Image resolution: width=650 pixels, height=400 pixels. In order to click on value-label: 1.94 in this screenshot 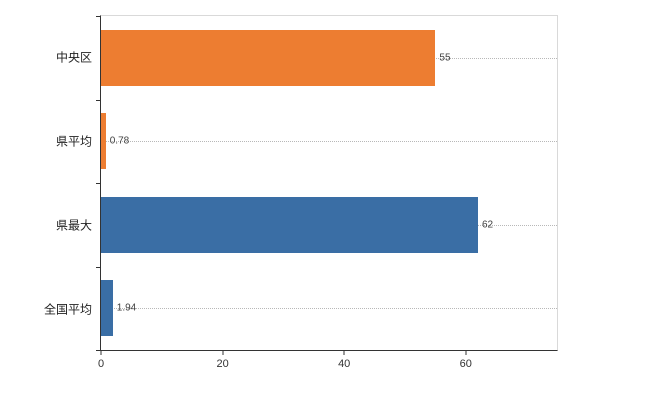, I will do `click(126, 308)`.